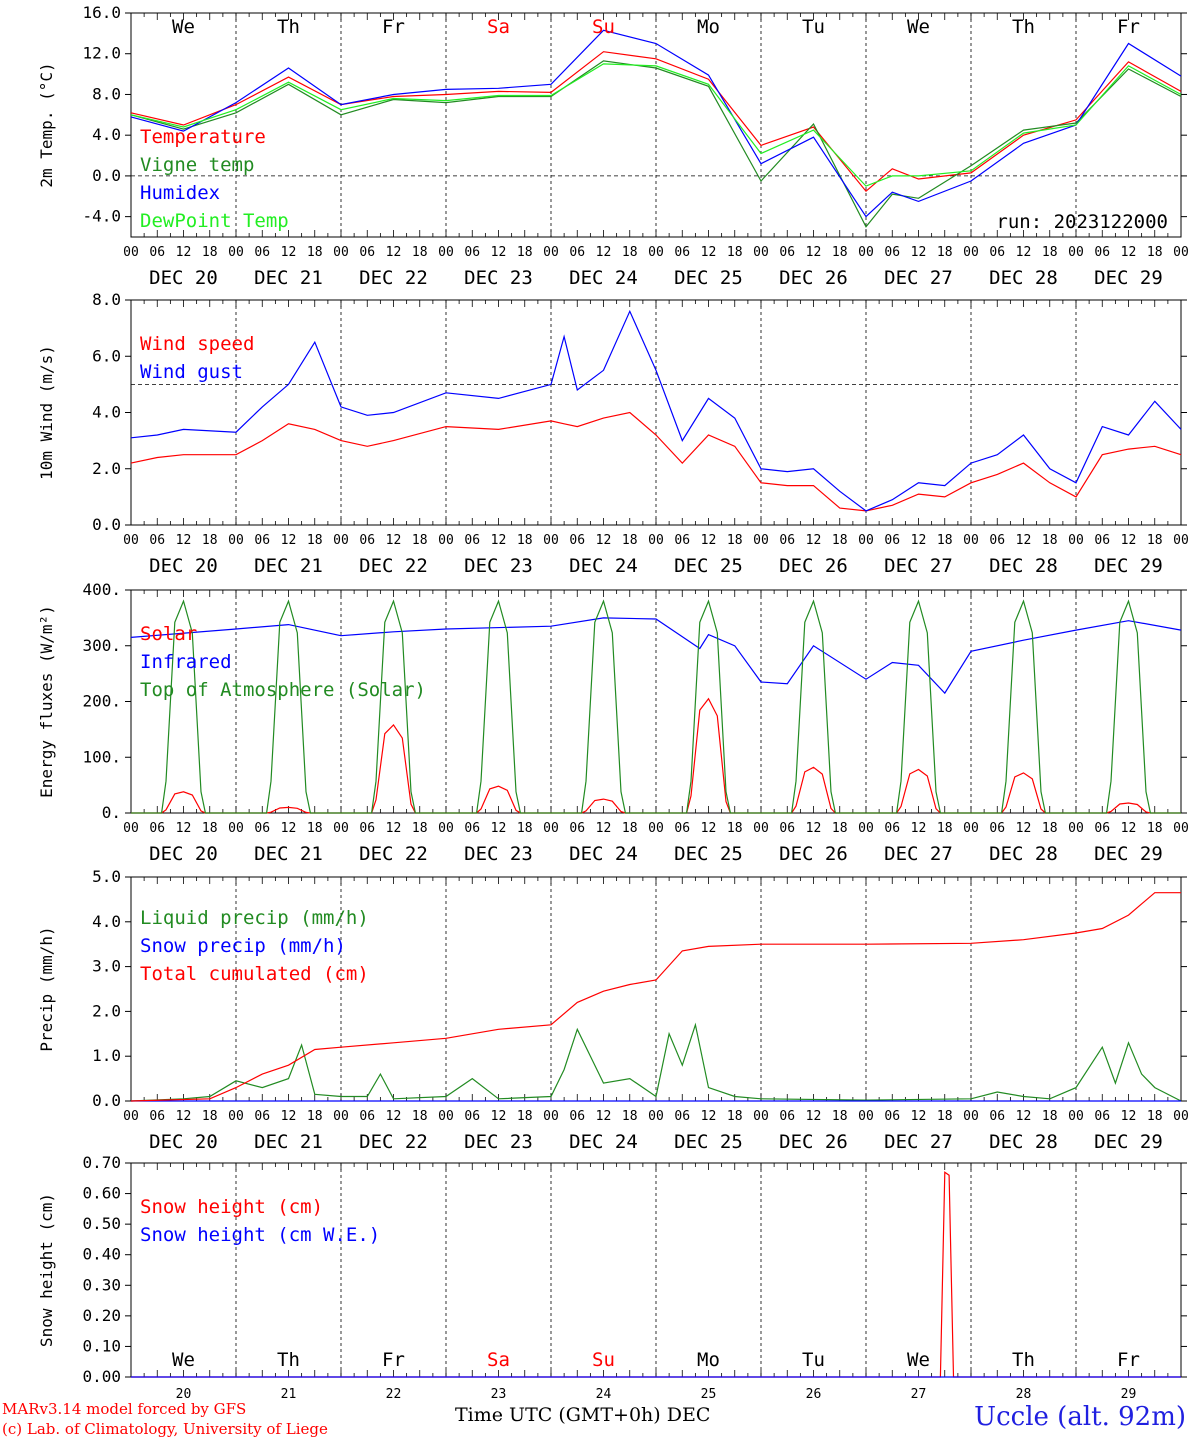  Describe the element at coordinates (1080, 1417) in the screenshot. I see `station-label: Uccle (alt. 92m)` at that location.